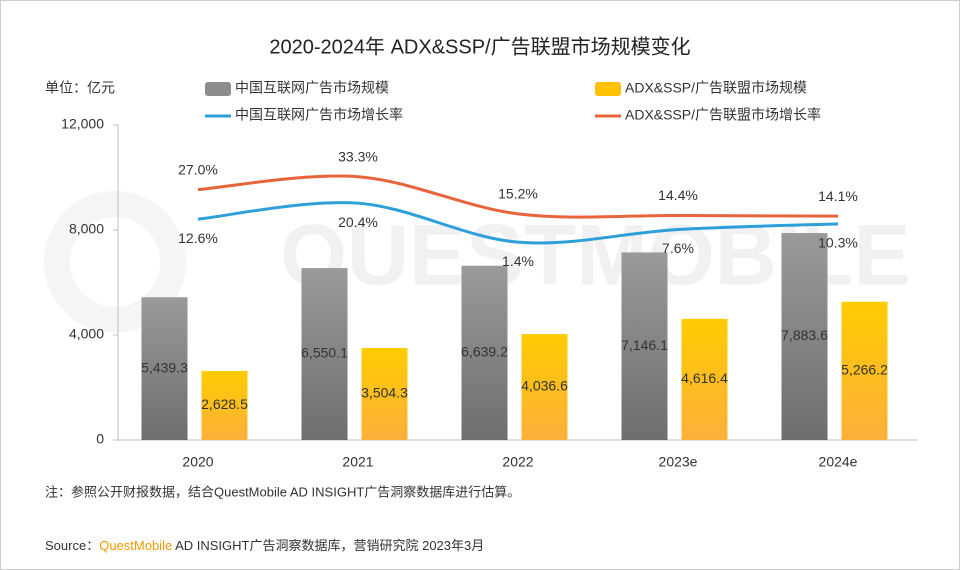 The image size is (960, 570). What do you see at coordinates (86, 334) in the screenshot?
I see `y-tick-label: 4,000` at bounding box center [86, 334].